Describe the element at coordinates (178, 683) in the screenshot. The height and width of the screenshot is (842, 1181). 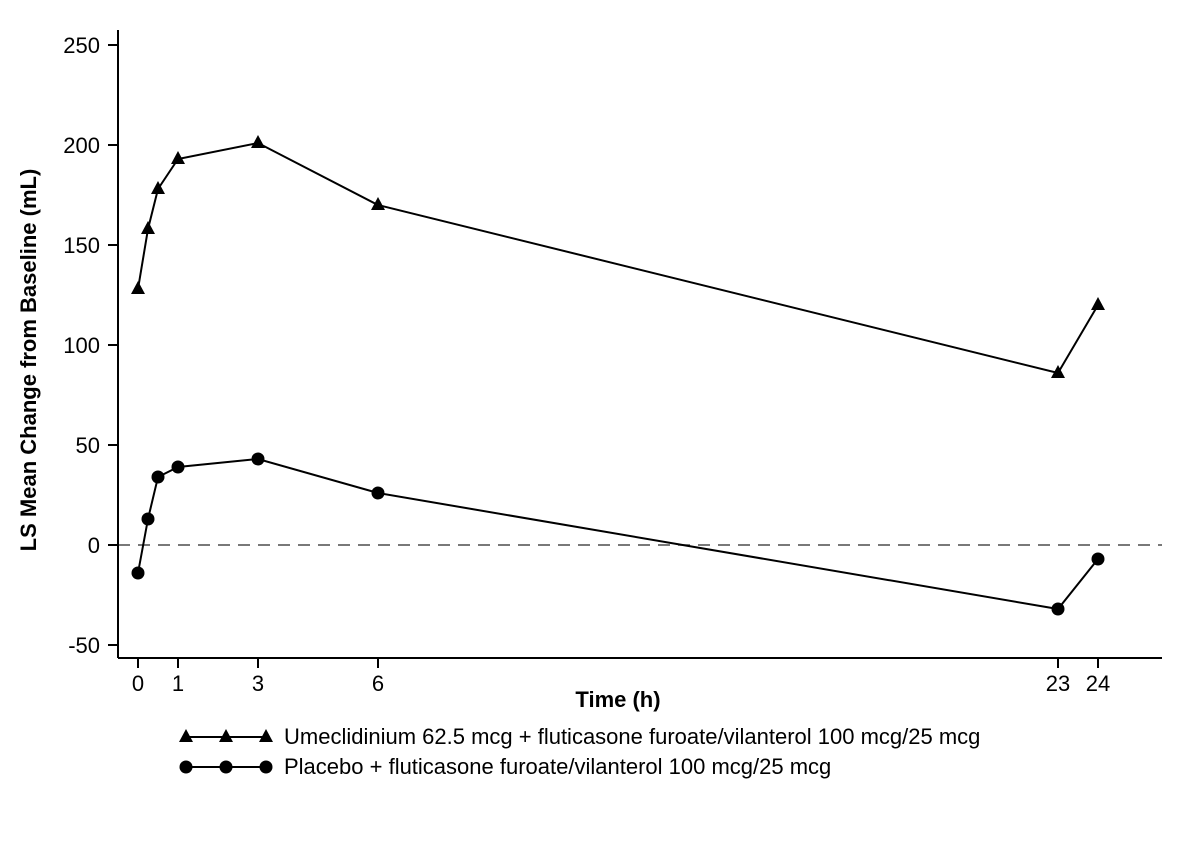
I see `x-tick-label: 1` at that location.